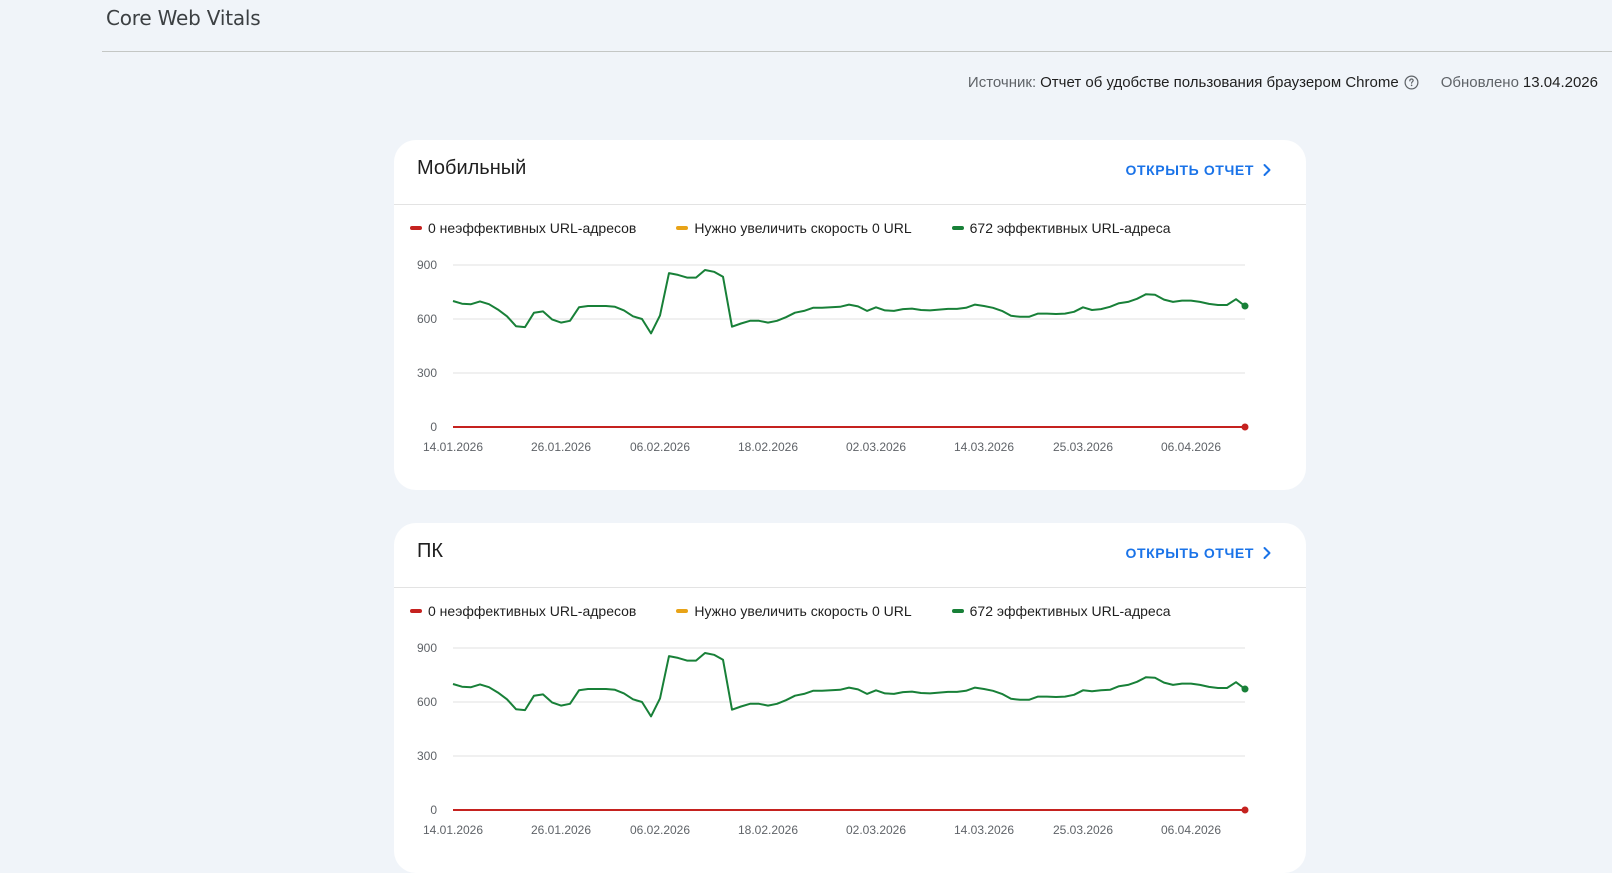  What do you see at coordinates (850, 555) in the screenshot?
I see `card-header: ПК ОТКРЫТЬ ОТЧЕТ` at bounding box center [850, 555].